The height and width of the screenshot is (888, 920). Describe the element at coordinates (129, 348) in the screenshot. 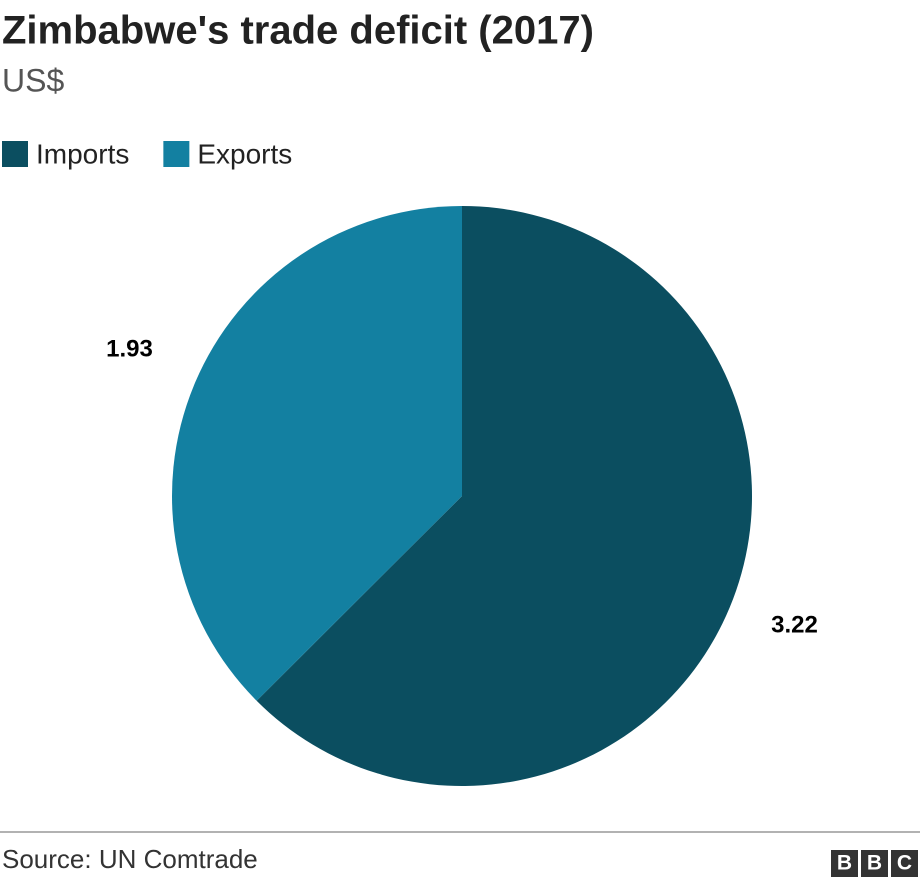

I see `data-label: 1.93` at that location.